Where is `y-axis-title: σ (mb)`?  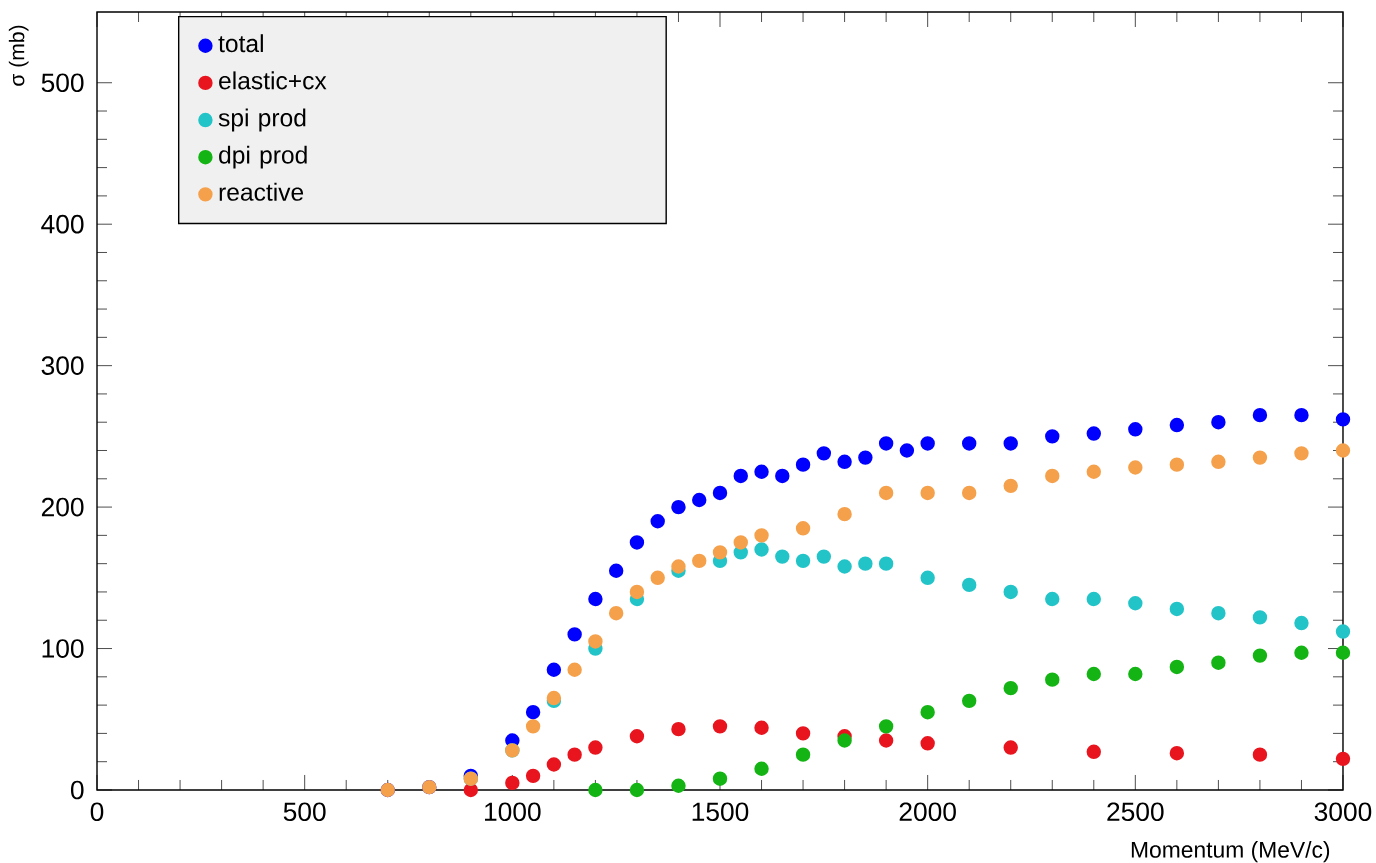
y-axis-title: σ (mb) is located at coordinates (18, 55).